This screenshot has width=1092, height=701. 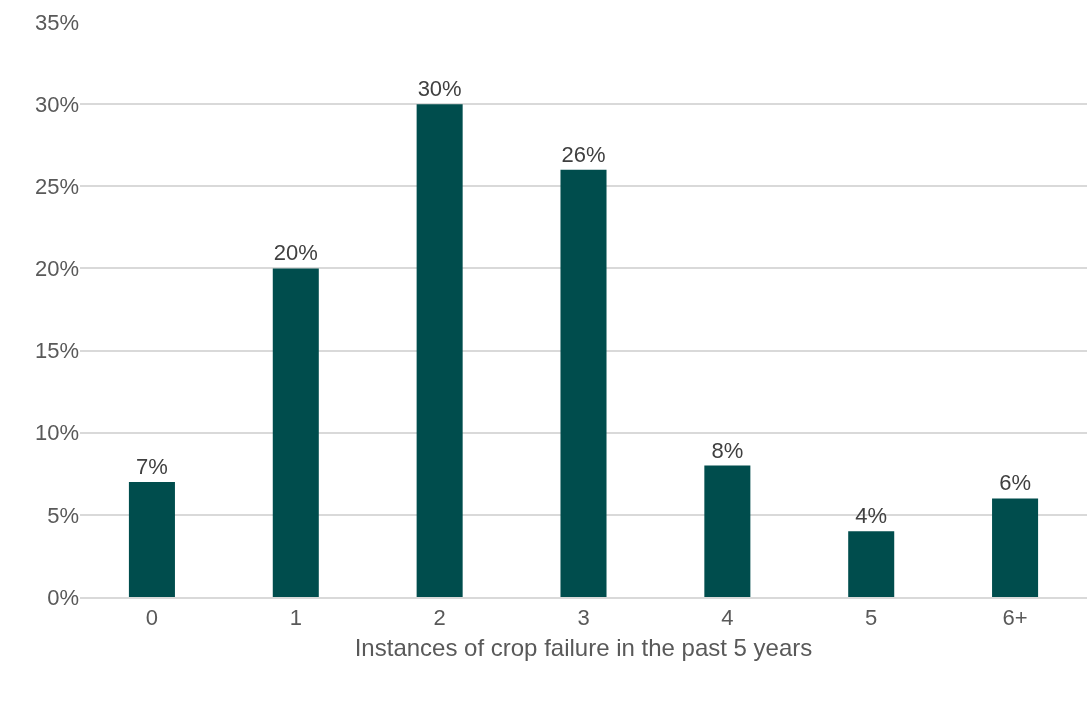 What do you see at coordinates (63, 515) in the screenshot?
I see `y-tick-label: 5%` at bounding box center [63, 515].